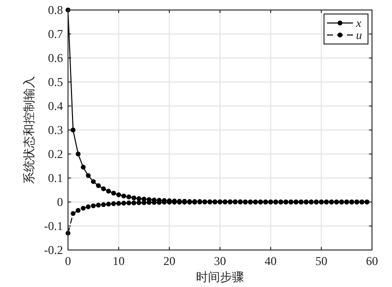  Describe the element at coordinates (55, 10) in the screenshot. I see `y-tick-label: 0.8` at that location.